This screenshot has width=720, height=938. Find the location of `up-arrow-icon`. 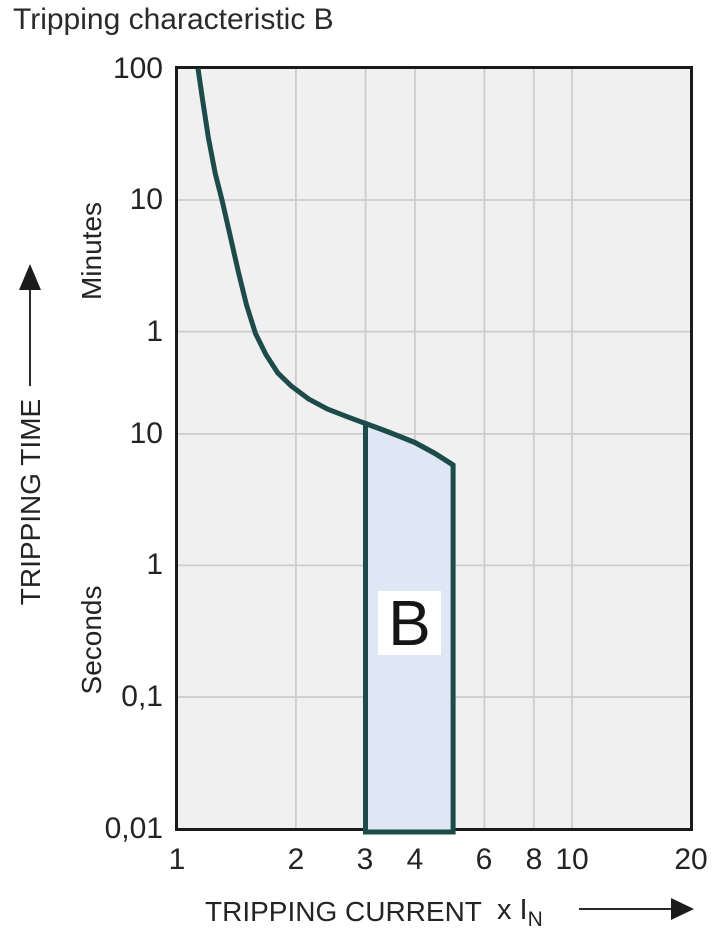

up-arrow-icon is located at coordinates (30, 325).